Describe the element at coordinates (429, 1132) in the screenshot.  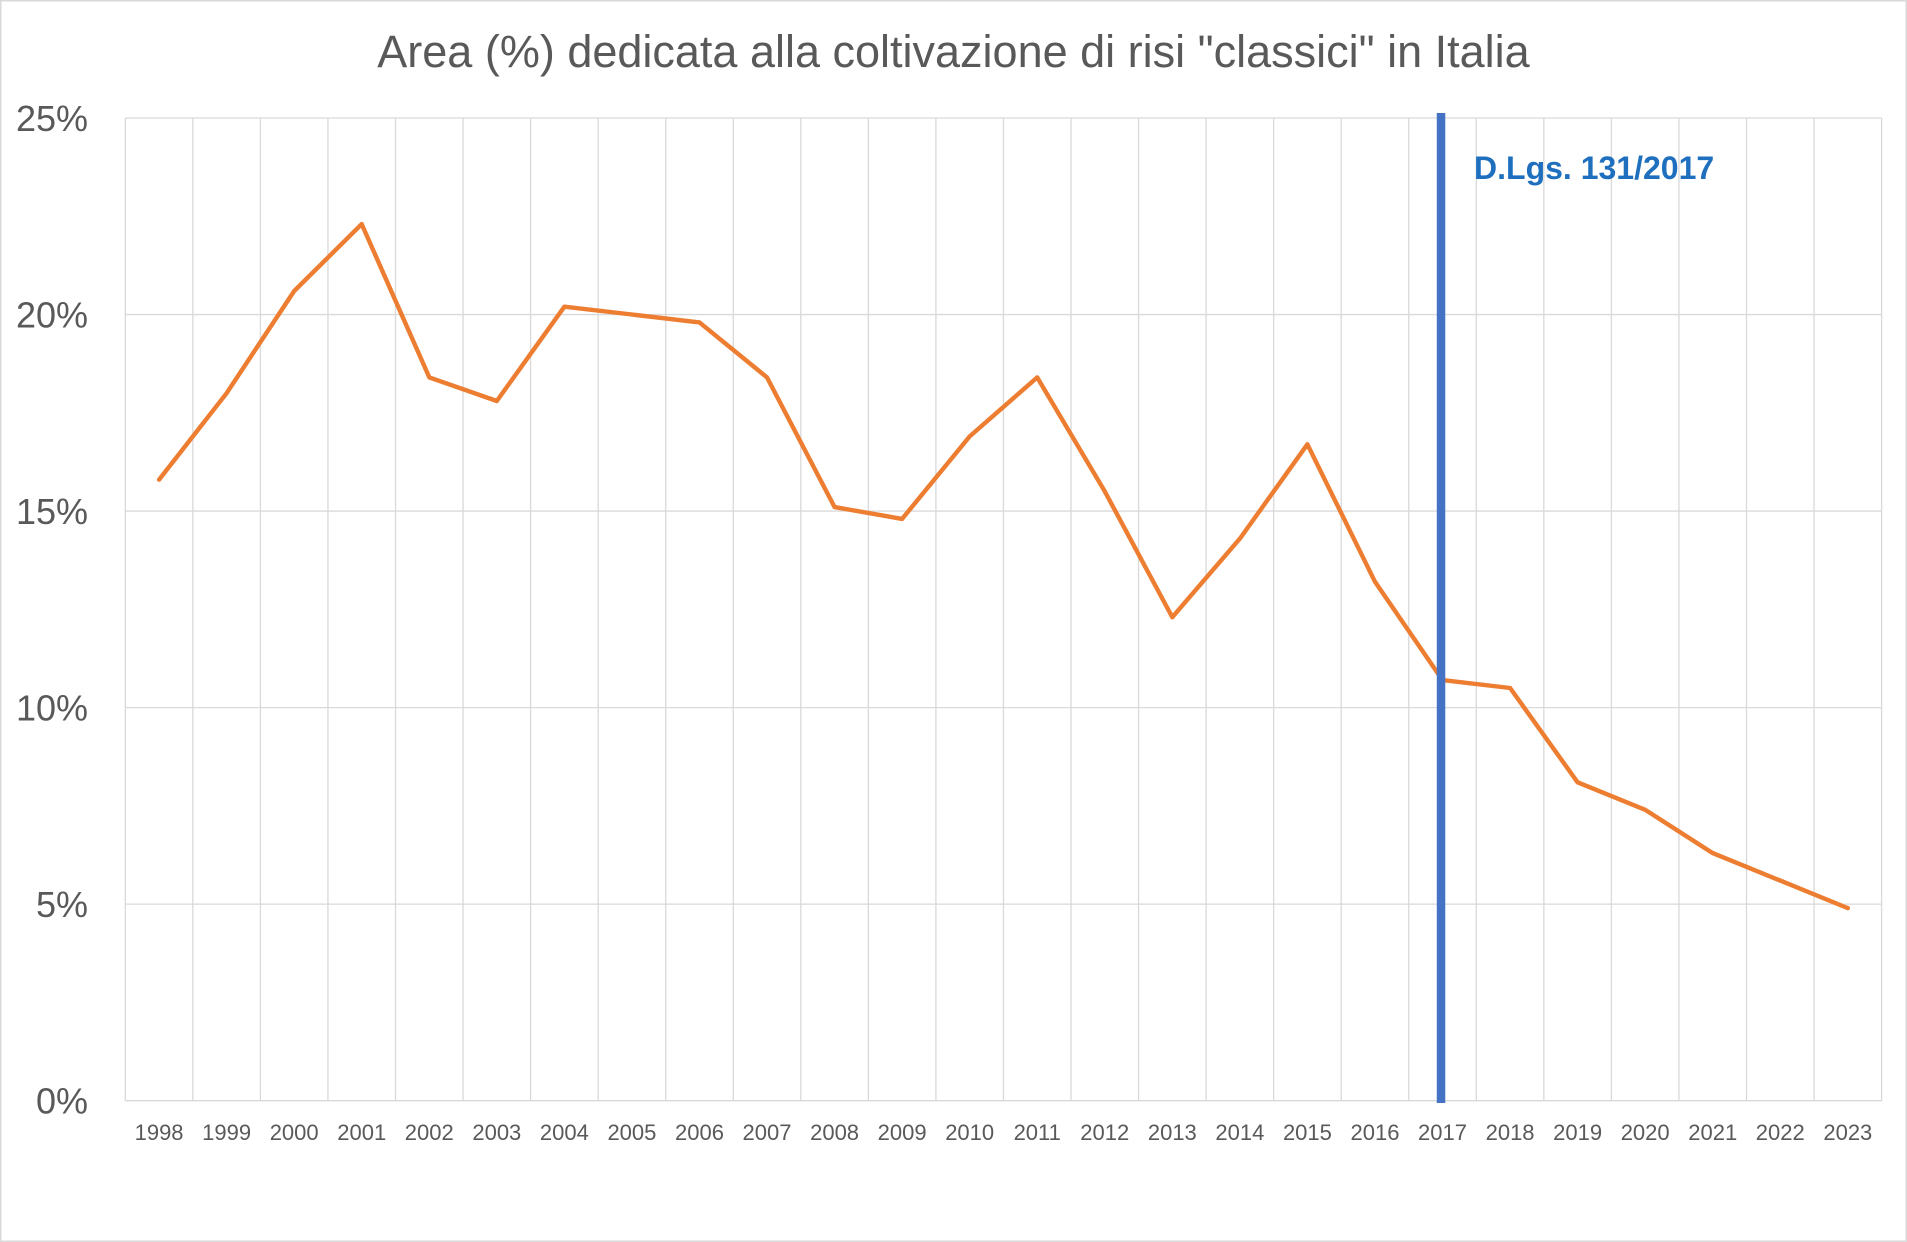
I see `x-tick-label: 2002` at that location.